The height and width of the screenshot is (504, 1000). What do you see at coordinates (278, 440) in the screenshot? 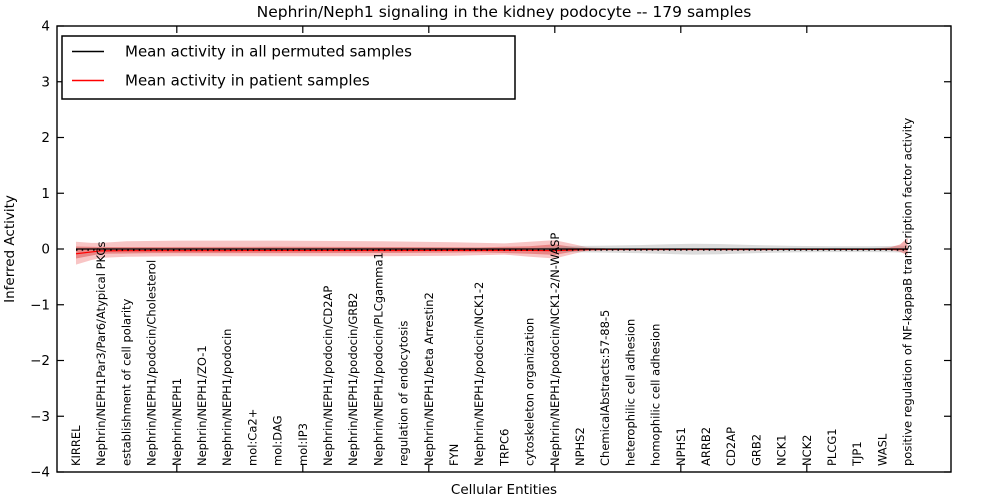
I see `x-category-label: mol:DAG` at bounding box center [278, 440].